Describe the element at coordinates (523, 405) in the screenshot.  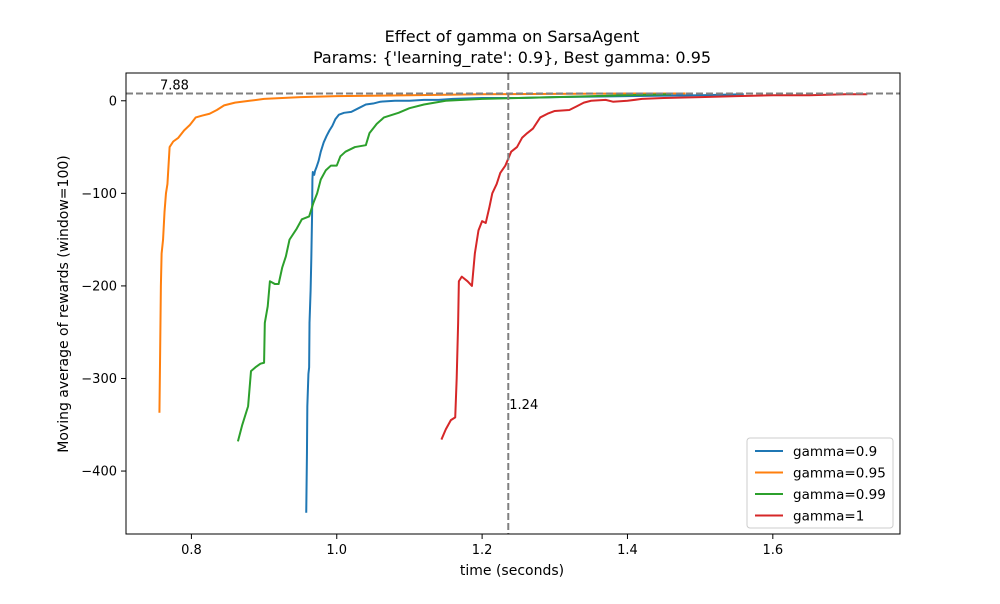
I see `best-time-label: 1.24` at that location.